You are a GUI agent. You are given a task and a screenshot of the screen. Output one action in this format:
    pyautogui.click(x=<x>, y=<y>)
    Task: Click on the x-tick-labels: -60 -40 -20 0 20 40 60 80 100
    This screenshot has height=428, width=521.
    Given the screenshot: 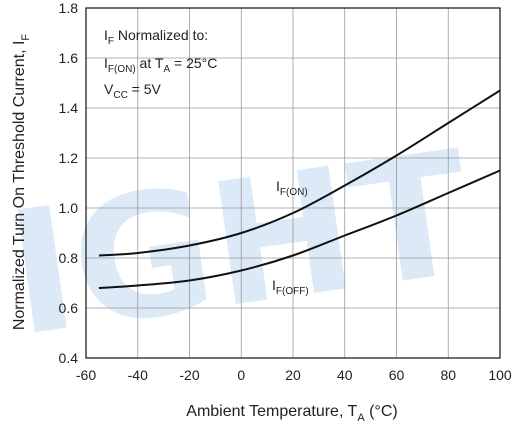 What is the action you would take?
    pyautogui.click(x=294, y=375)
    